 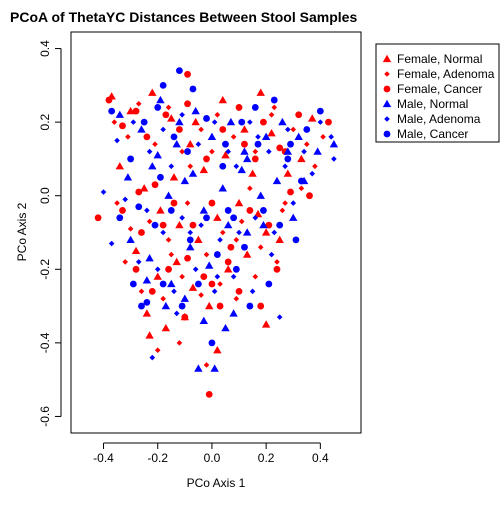 What do you see at coordinates (432, 89) in the screenshot?
I see `legend-item: Female, Cancer` at bounding box center [432, 89].